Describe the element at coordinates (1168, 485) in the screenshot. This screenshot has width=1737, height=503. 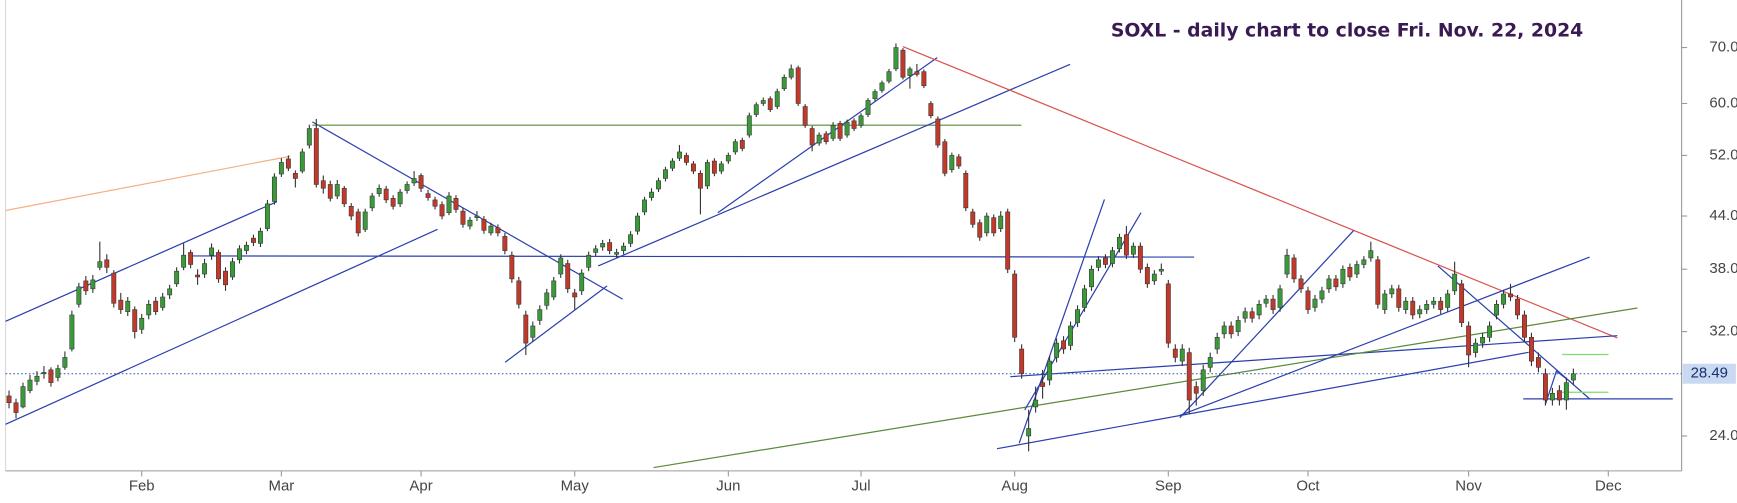
I see `x-tick-label: Sep` at that location.